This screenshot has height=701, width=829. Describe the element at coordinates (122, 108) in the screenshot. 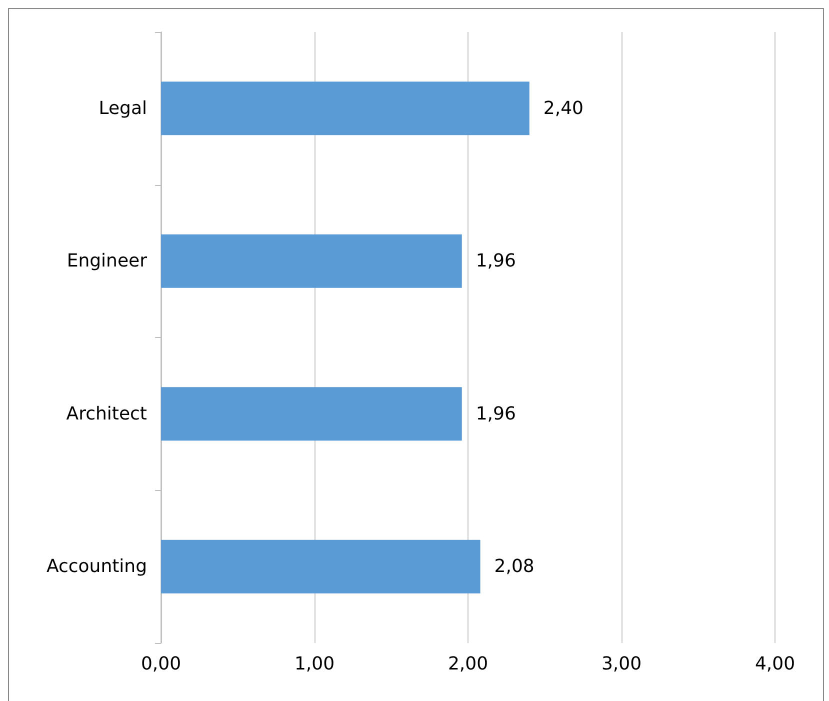

I see `y-tick-label: Legal` at that location.